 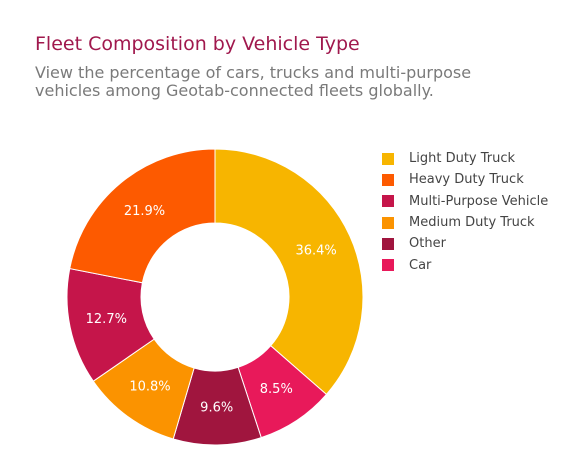 I want to click on slice-label-other: 9.6%, so click(x=216, y=408).